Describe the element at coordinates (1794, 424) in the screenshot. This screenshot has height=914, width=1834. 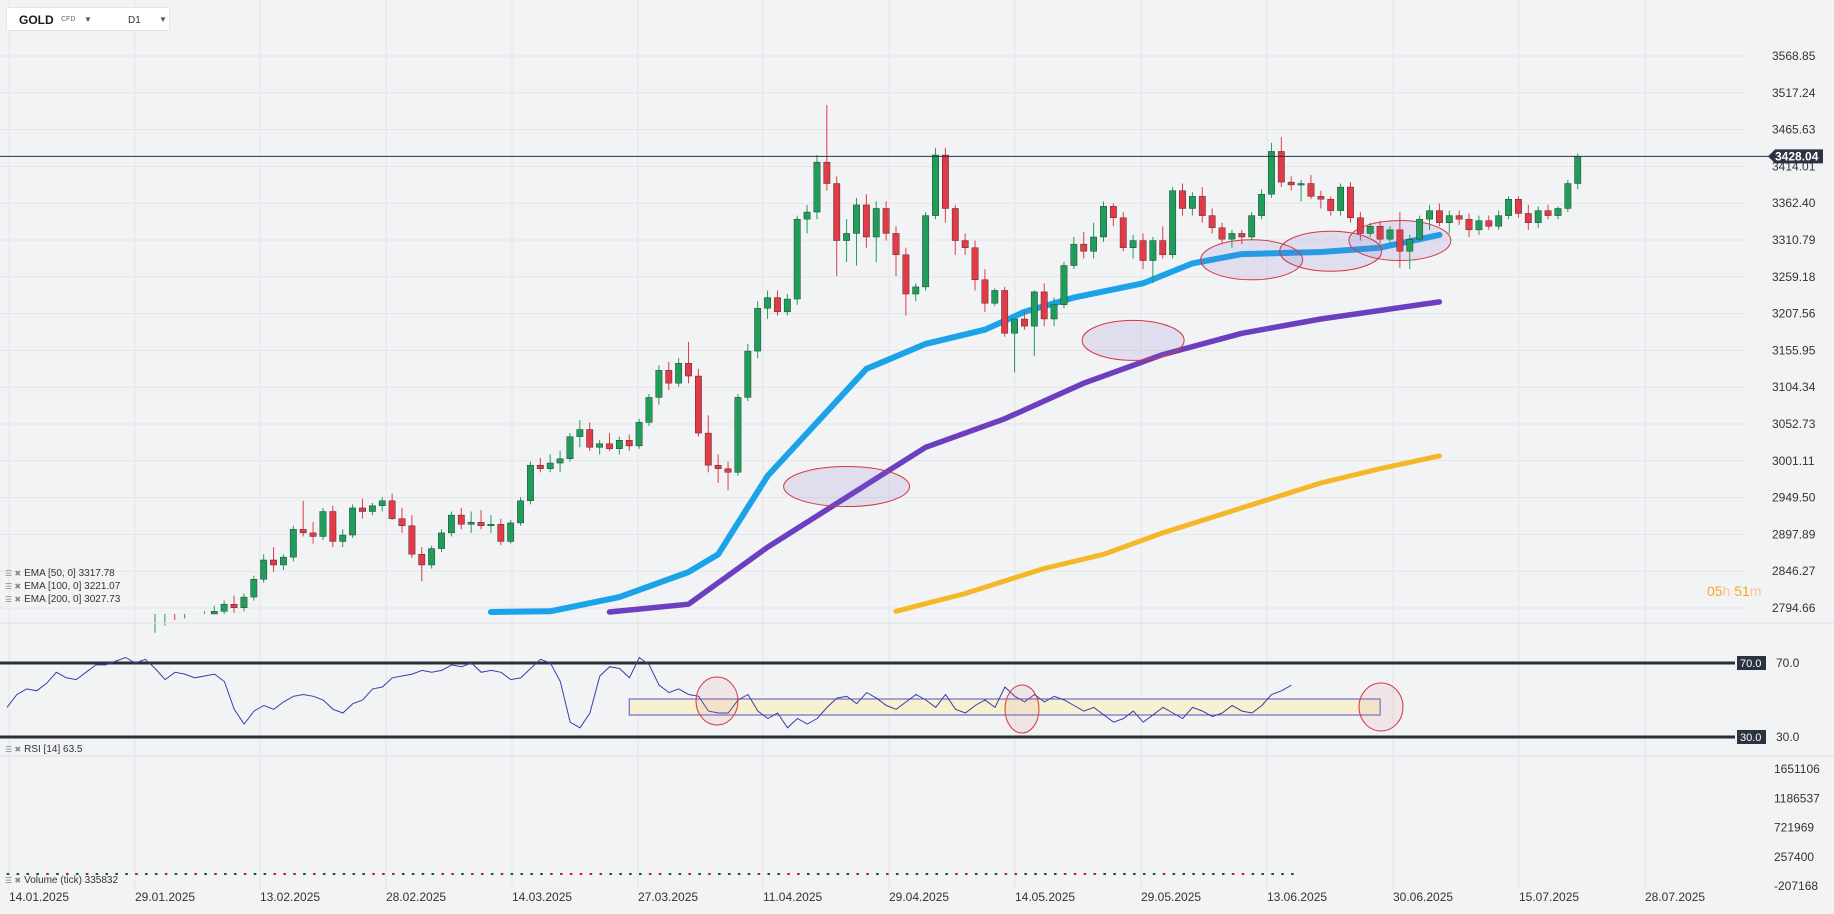
I see `price-axis-tick: 3052.73` at that location.